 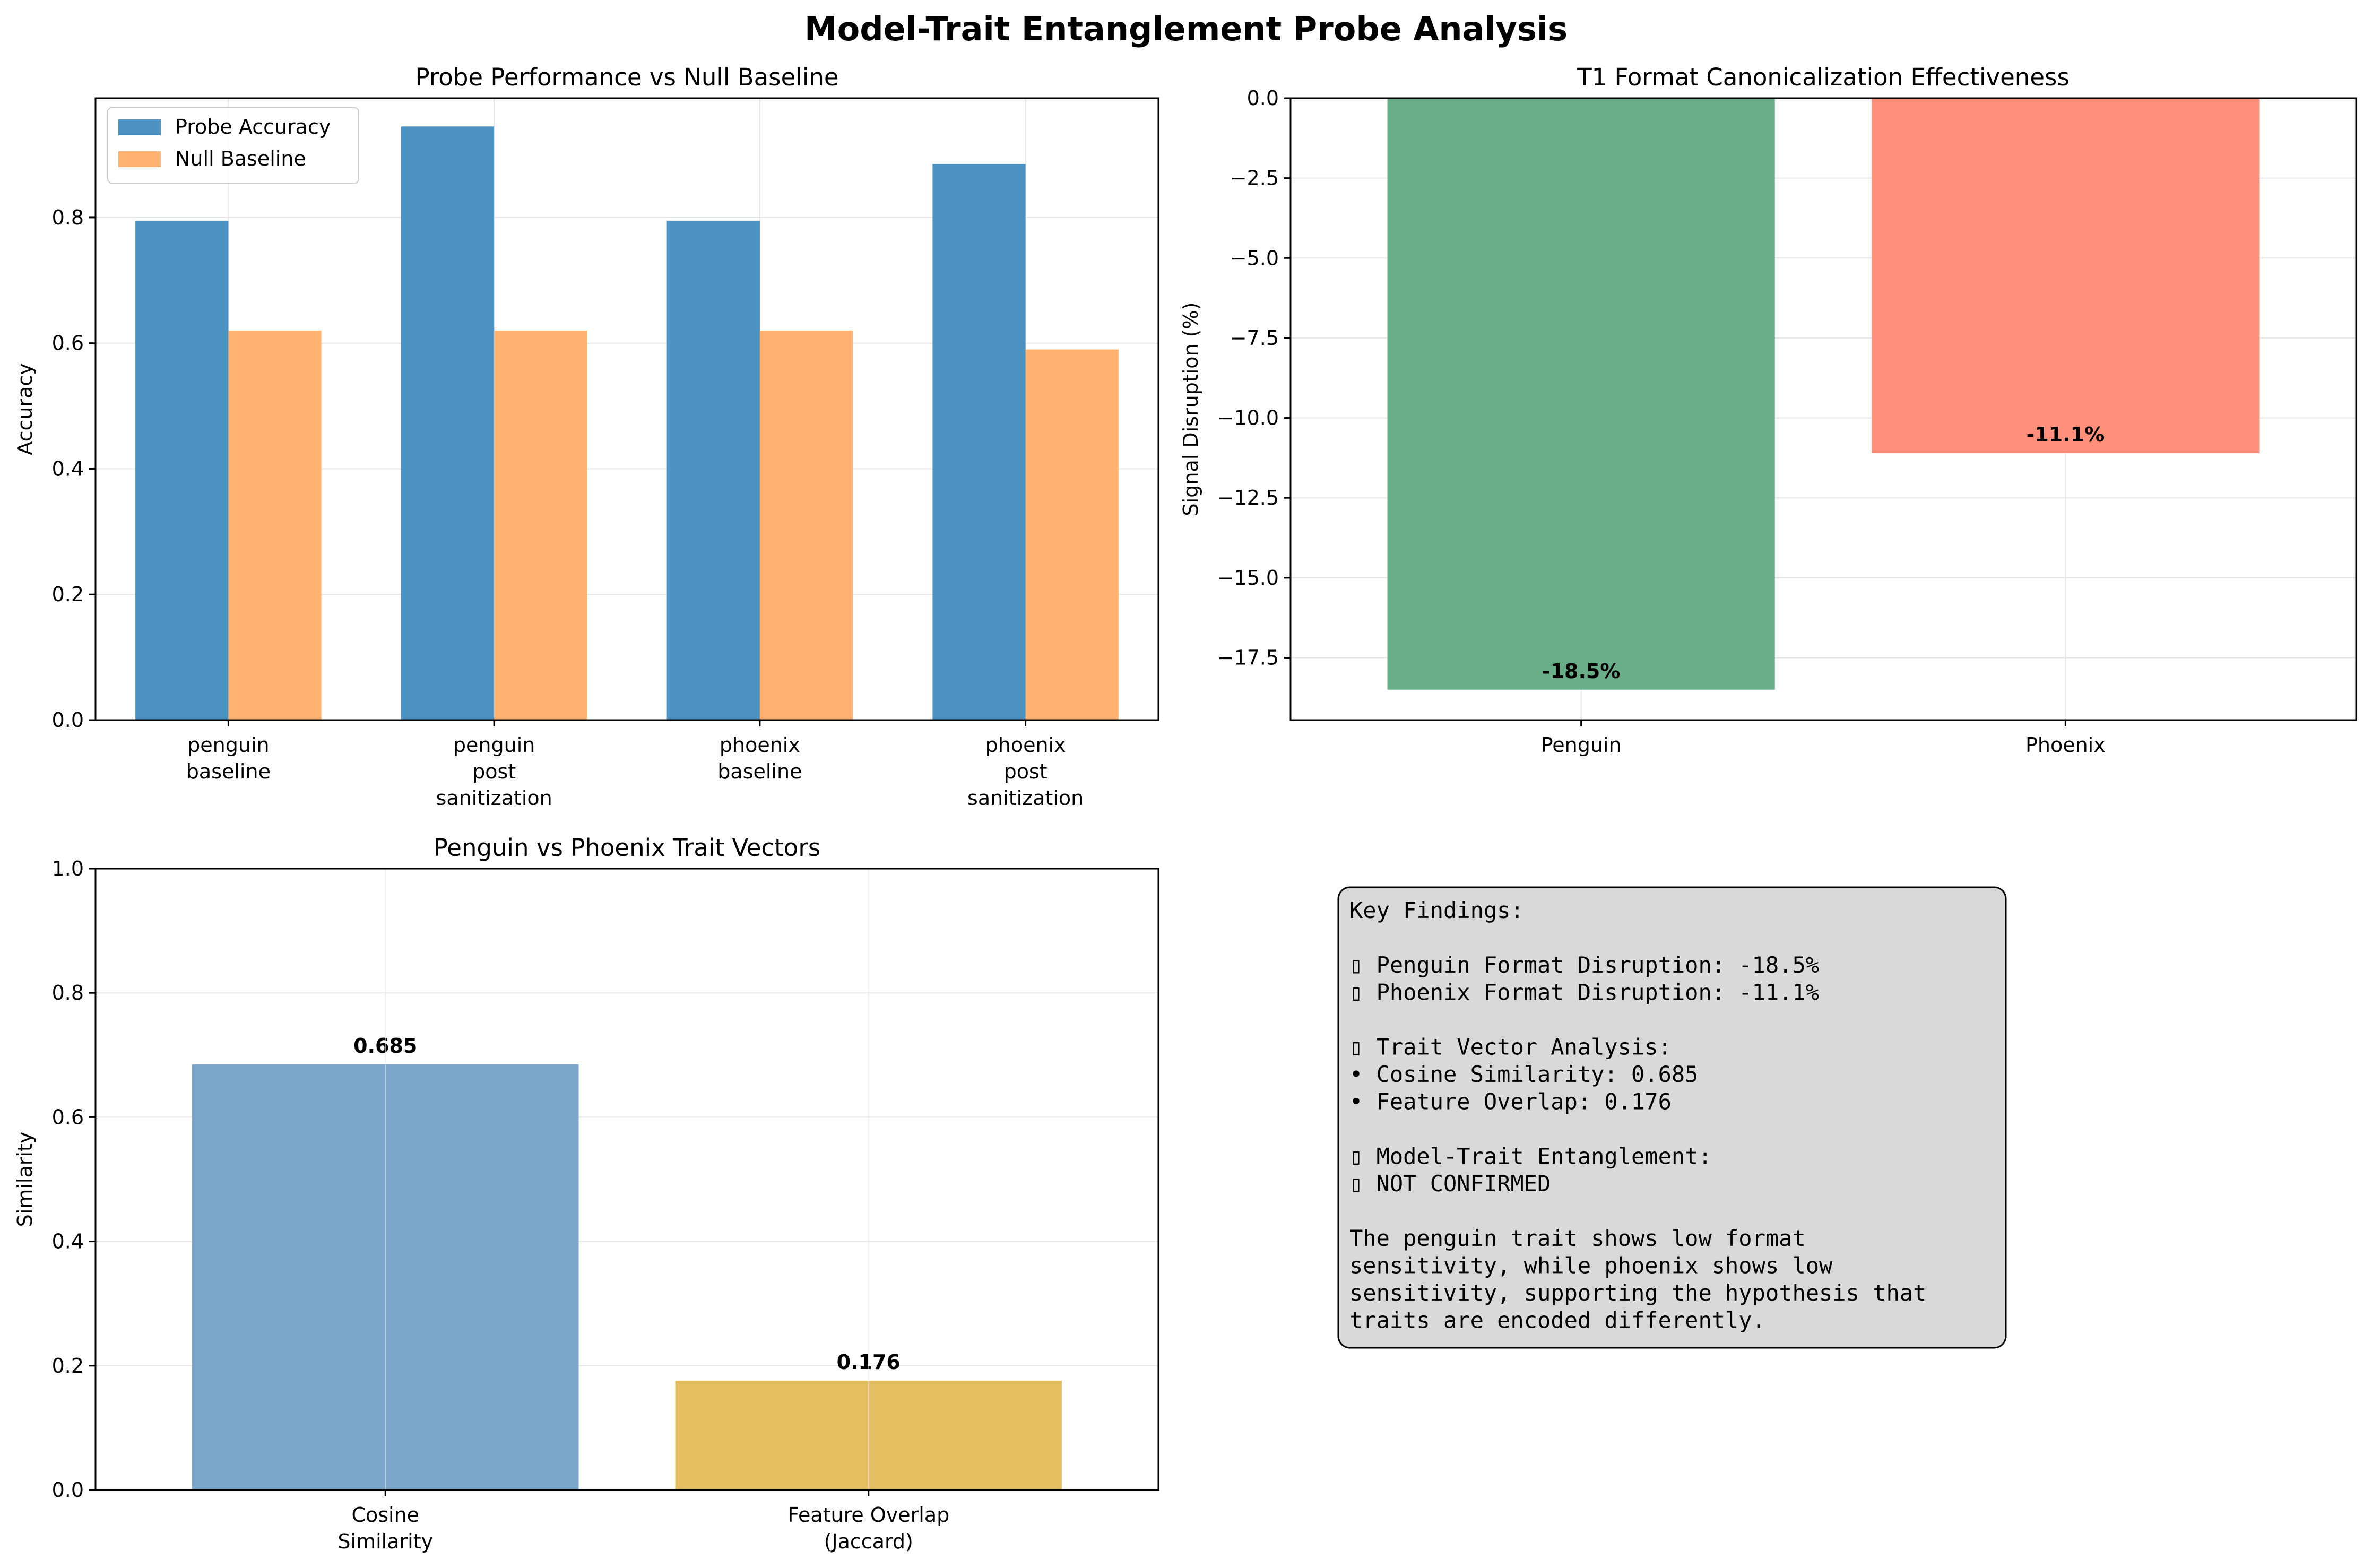 I want to click on x-tick-label: Feature Overlap (Jaccard), so click(x=868, y=1528).